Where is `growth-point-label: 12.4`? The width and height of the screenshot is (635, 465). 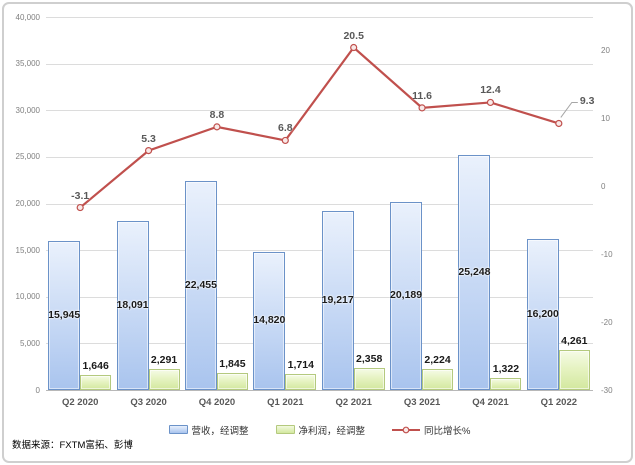 growth-point-label: 12.4 is located at coordinates (490, 90).